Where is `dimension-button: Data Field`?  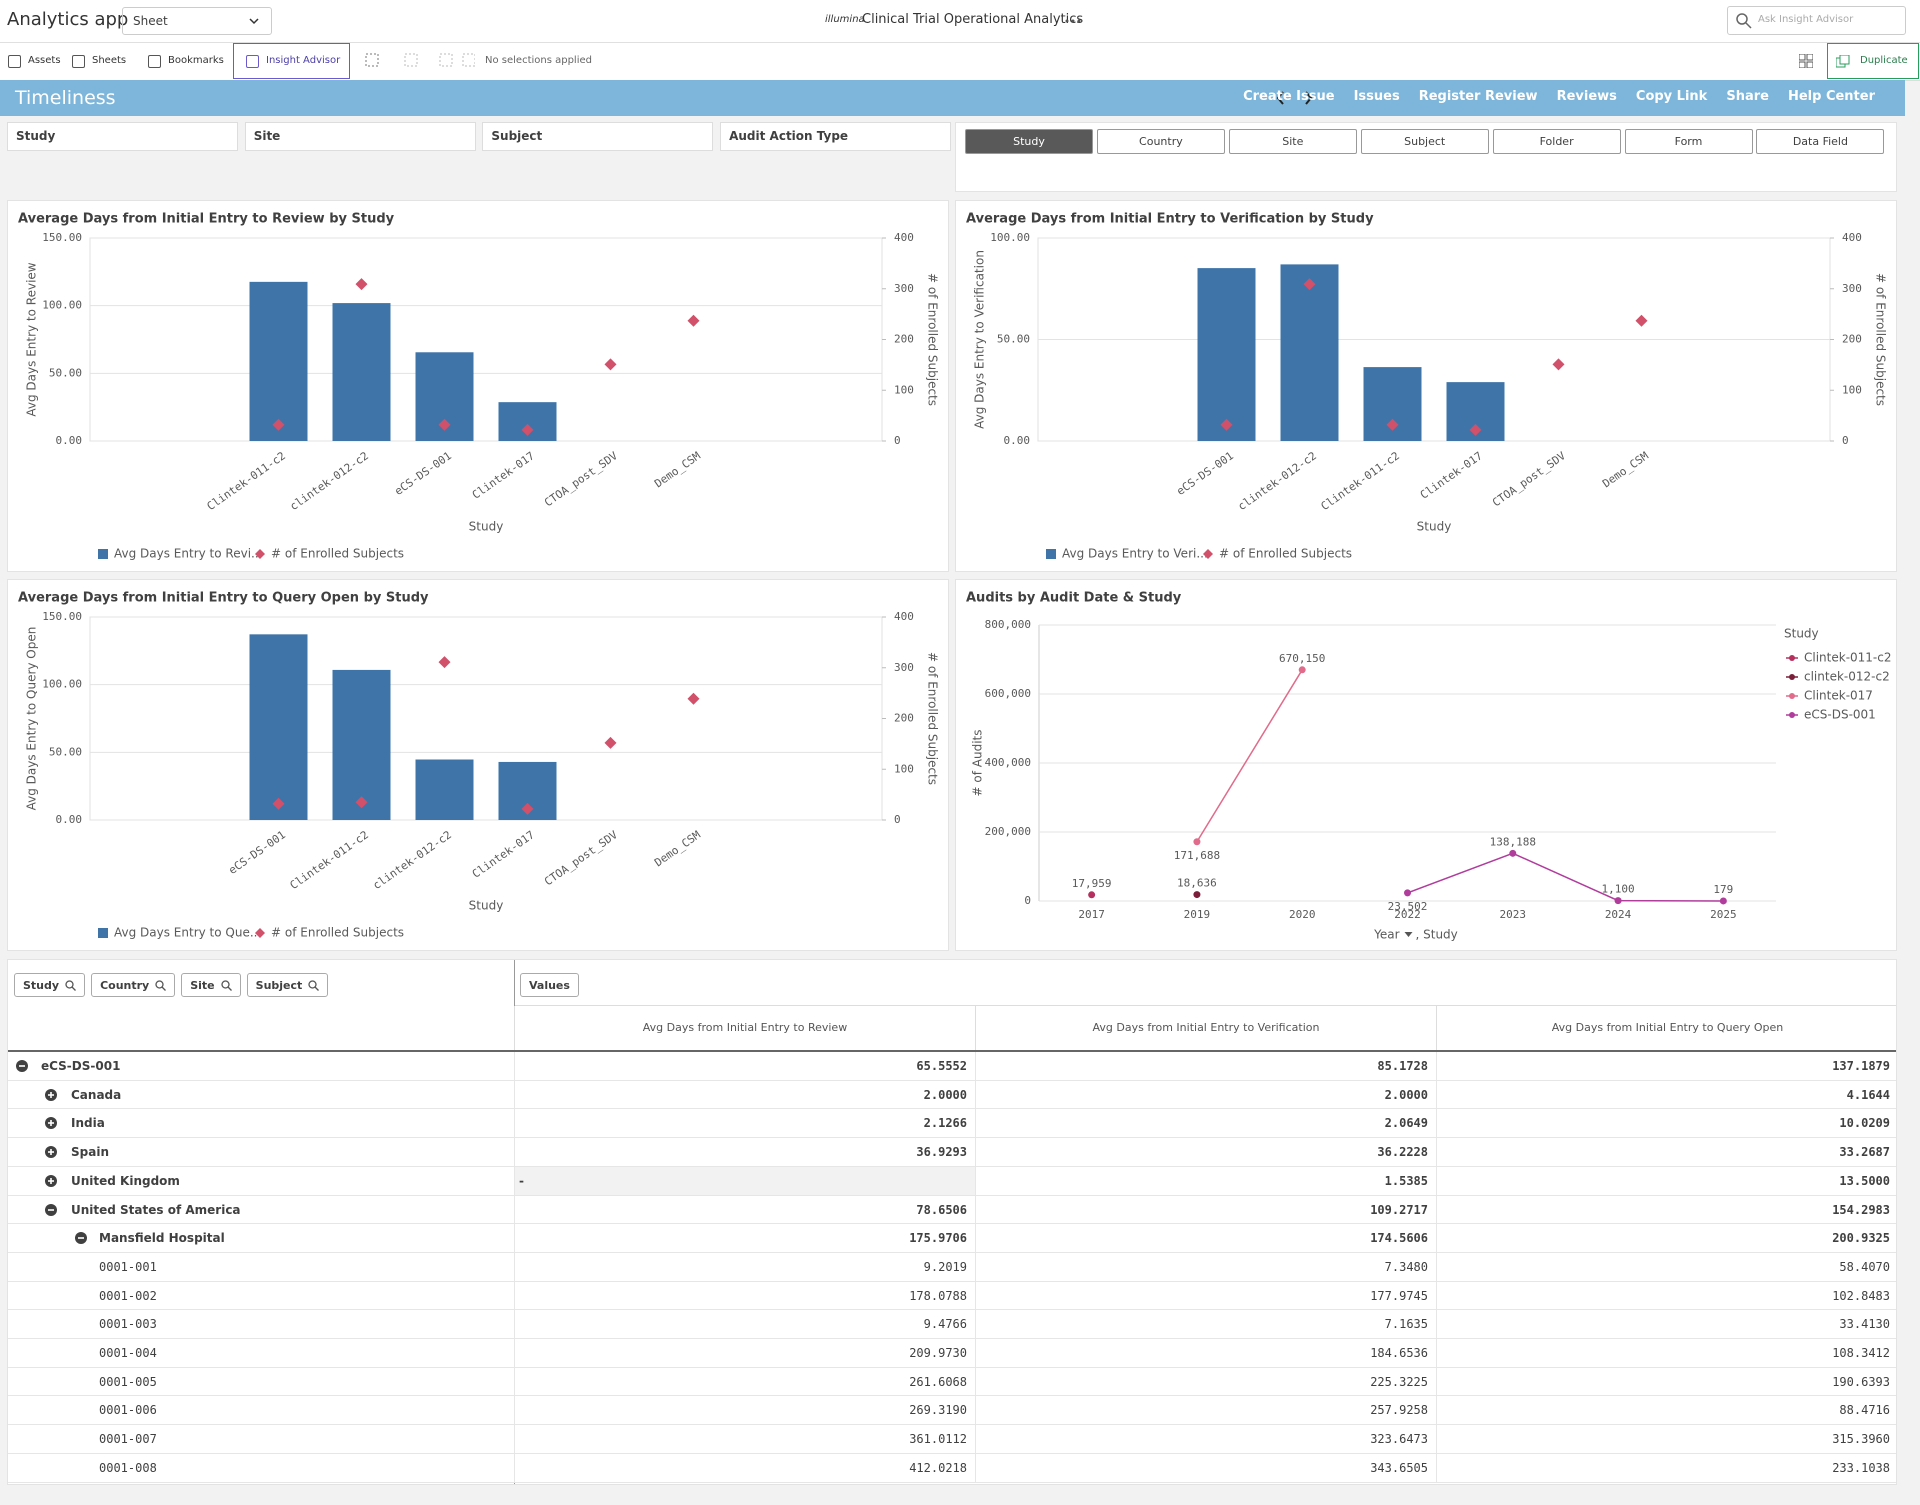
dimension-button: Data Field is located at coordinates (1820, 141).